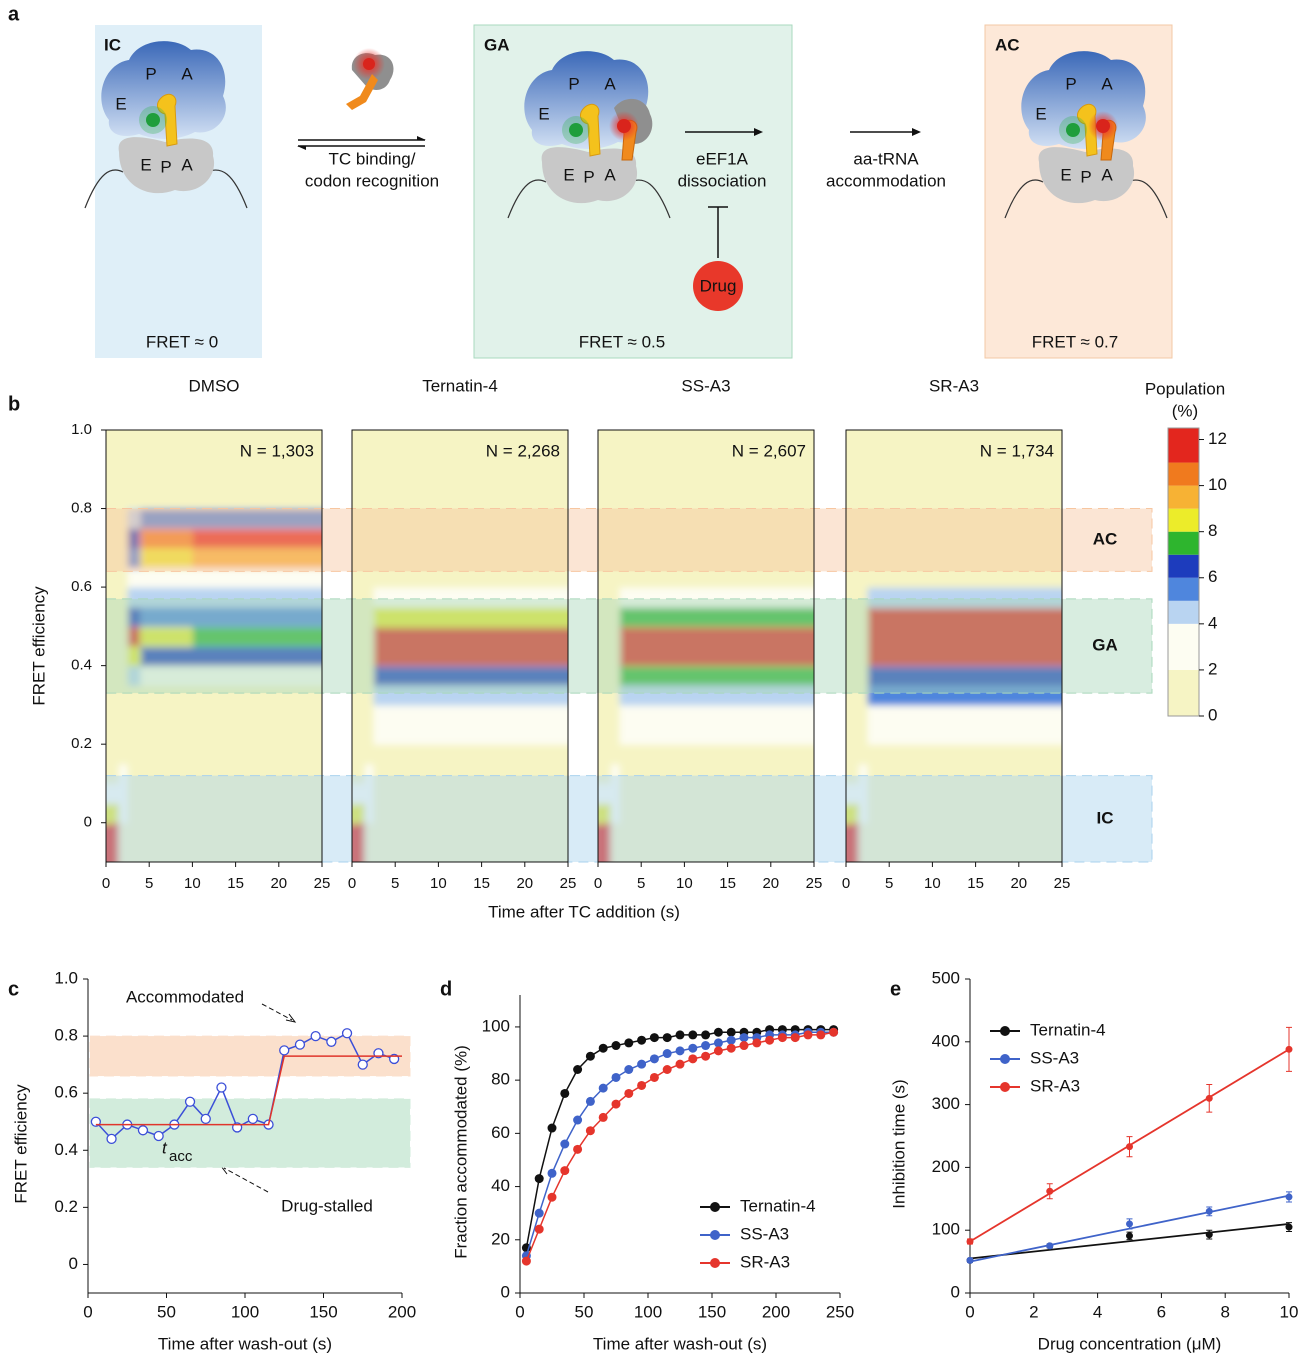 The image size is (1314, 1357). I want to click on subplot-frame, so click(460, 646).